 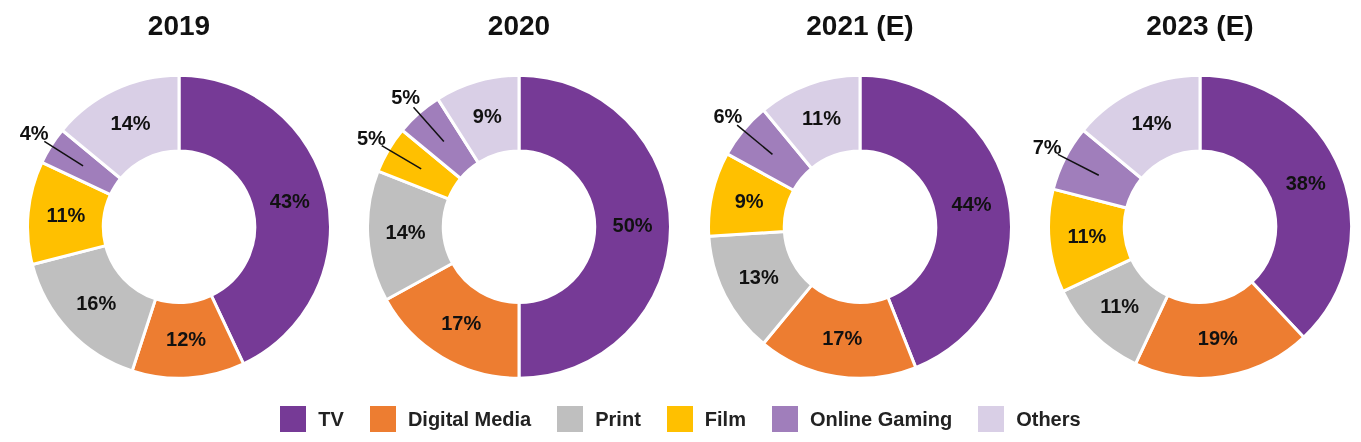 I want to click on legend-label: Online Gaming, so click(x=881, y=419).